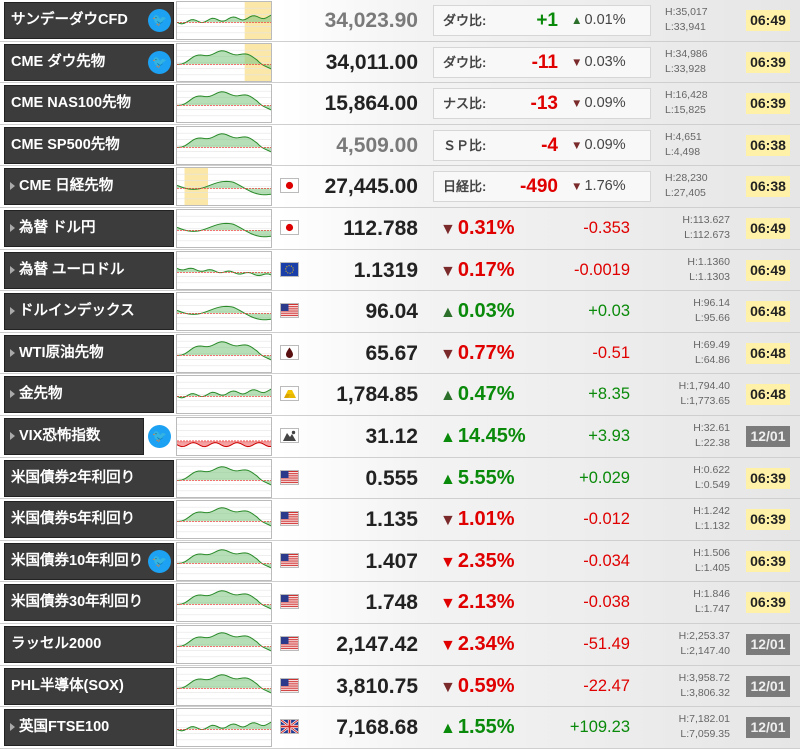 Image resolution: width=800 pixels, height=749 pixels. I want to click on last-price: 15,864.00, so click(371, 104).